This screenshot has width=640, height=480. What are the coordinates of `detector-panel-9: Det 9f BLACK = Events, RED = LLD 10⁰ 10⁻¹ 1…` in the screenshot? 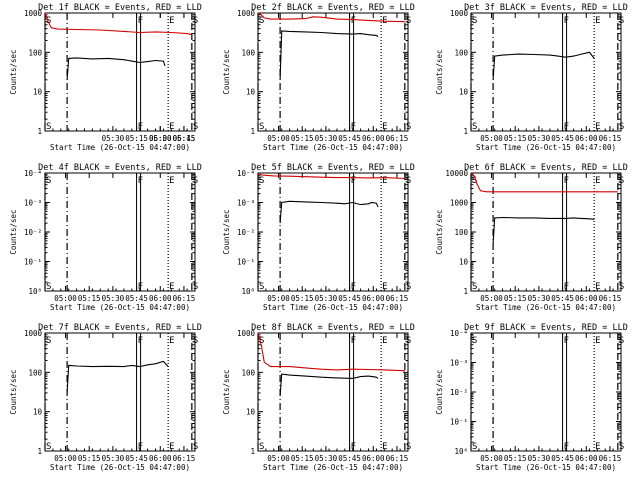 It's located at (531, 397).